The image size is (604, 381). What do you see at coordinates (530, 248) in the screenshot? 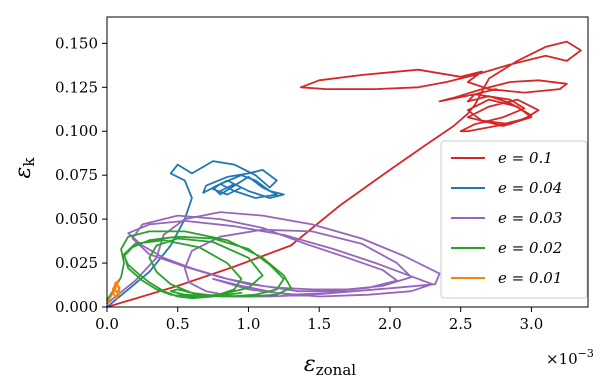
I see `legend-label-3: e = 0.02` at bounding box center [530, 248].